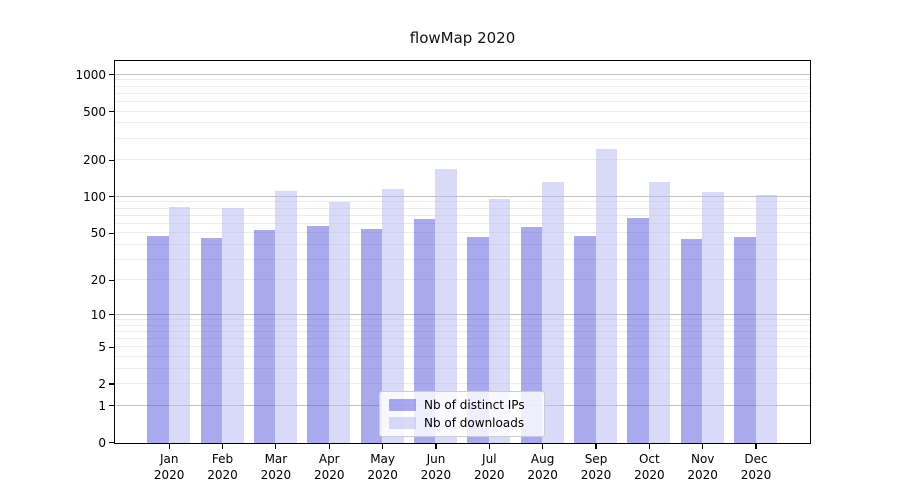  I want to click on bar-distinct-ips-oct, so click(638, 330).